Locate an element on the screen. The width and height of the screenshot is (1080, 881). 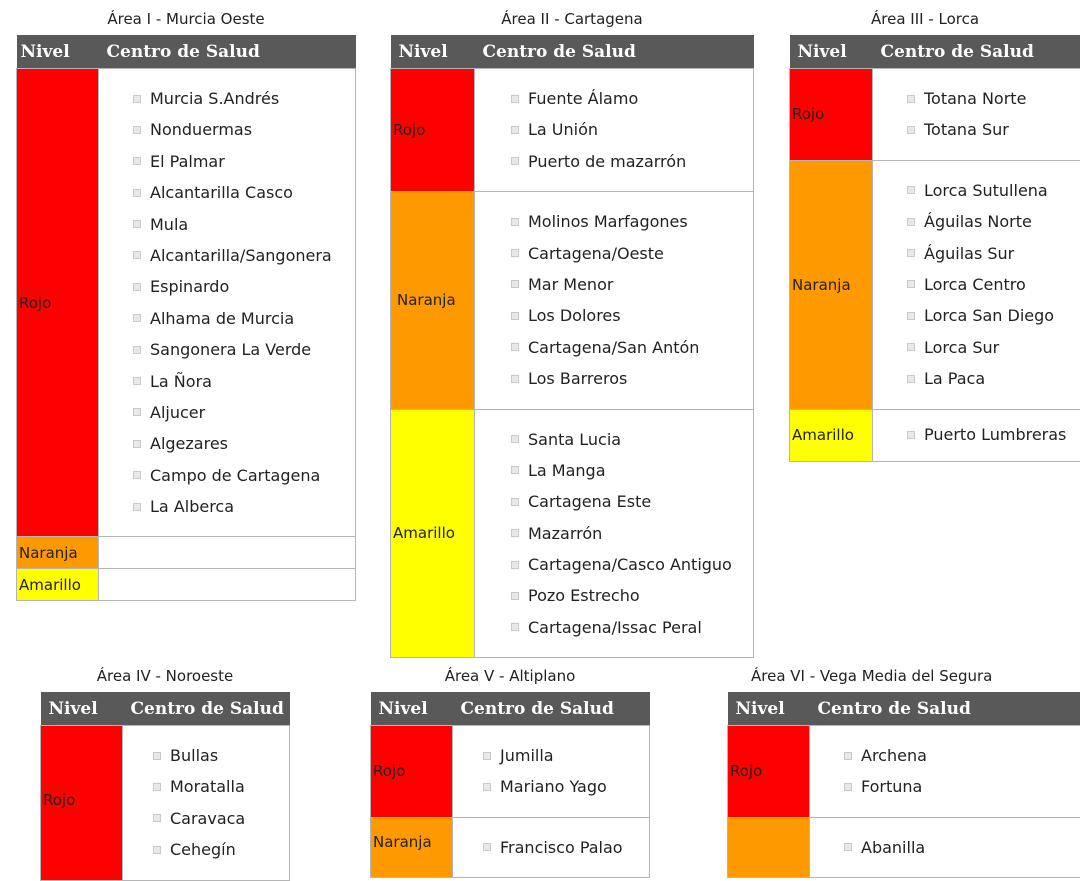
list-item: Alcantarilla Casco is located at coordinates (244, 192).